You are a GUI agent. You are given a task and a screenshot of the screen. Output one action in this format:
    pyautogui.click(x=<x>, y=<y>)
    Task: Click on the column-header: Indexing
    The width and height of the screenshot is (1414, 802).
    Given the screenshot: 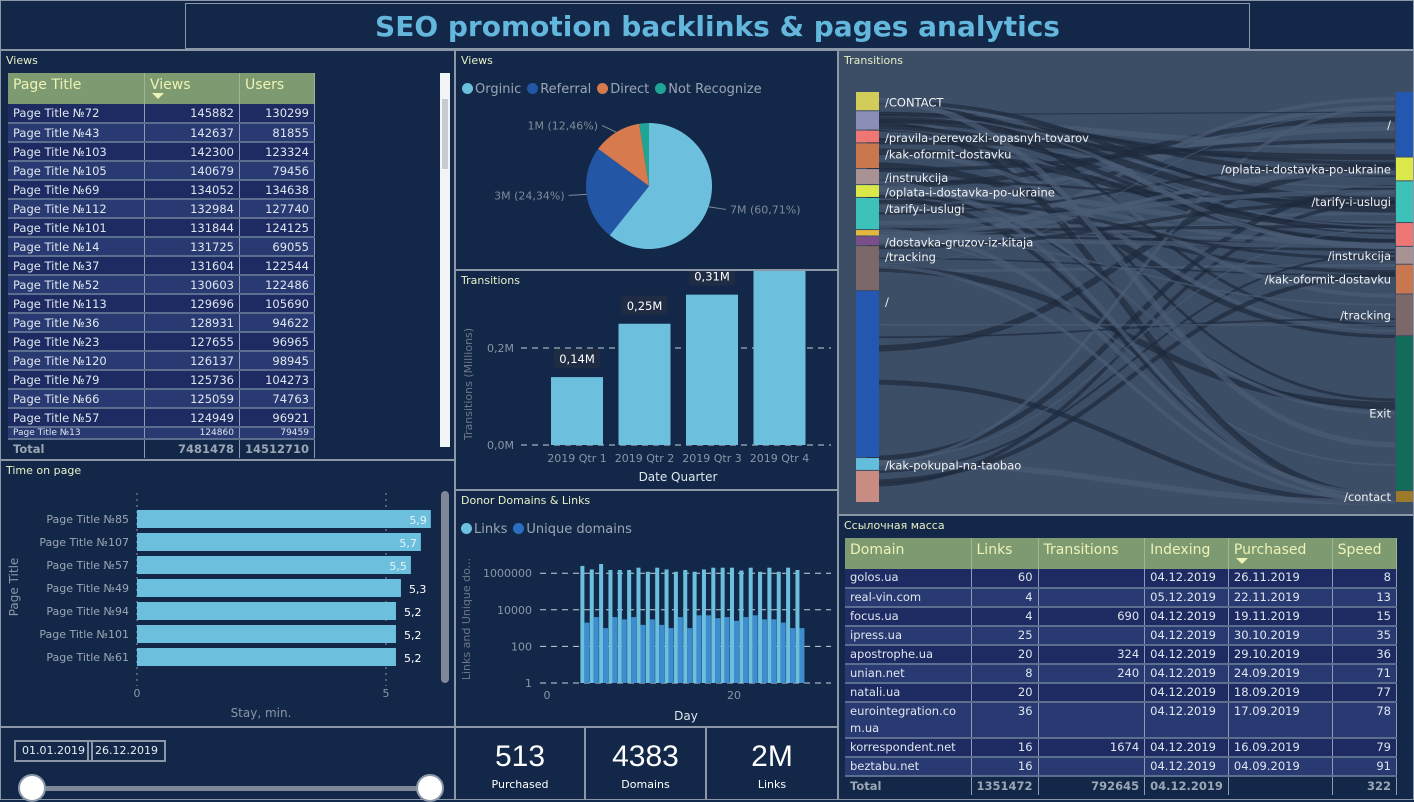 What is the action you would take?
    pyautogui.click(x=1187, y=553)
    